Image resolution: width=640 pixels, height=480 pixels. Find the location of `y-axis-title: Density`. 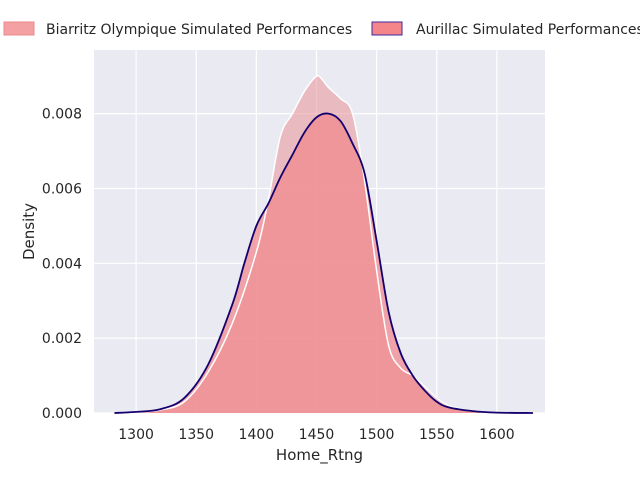

y-axis-title: Density is located at coordinates (29, 231).